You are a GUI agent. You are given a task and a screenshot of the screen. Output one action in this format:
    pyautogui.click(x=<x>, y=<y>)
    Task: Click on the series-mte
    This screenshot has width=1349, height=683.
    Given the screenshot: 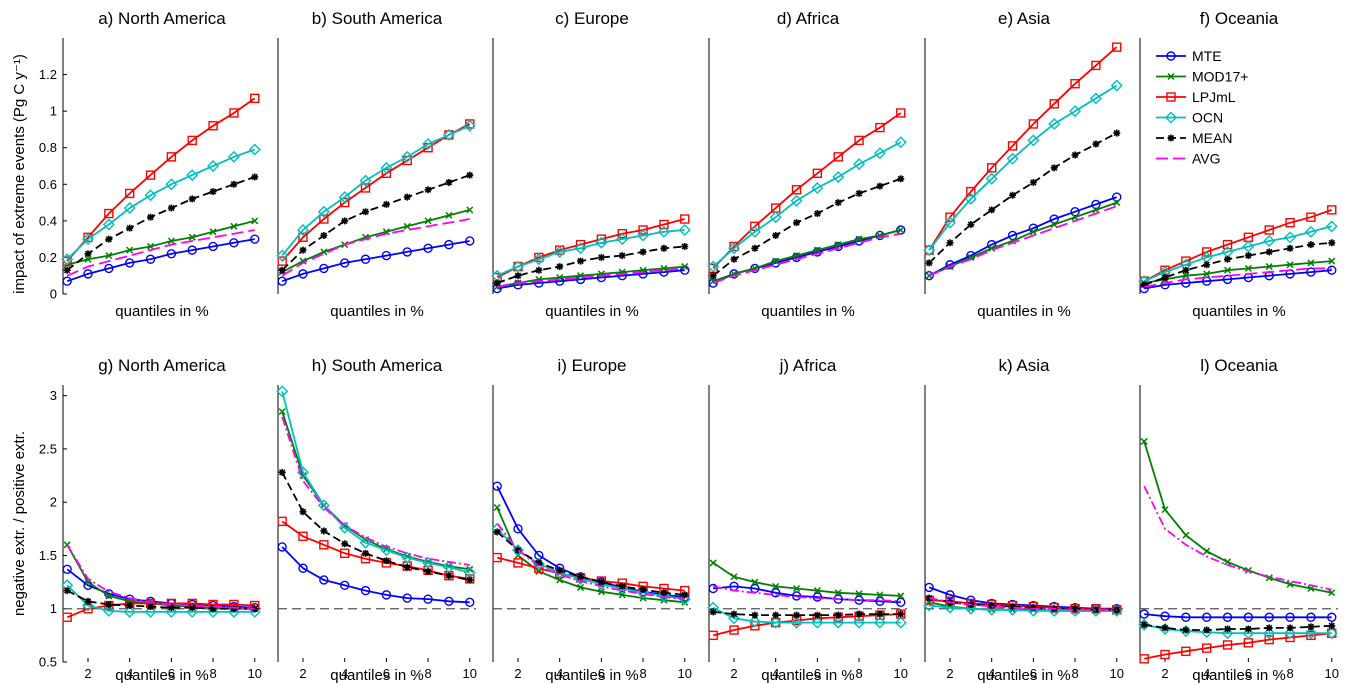 What is the action you would take?
    pyautogui.click(x=161, y=260)
    